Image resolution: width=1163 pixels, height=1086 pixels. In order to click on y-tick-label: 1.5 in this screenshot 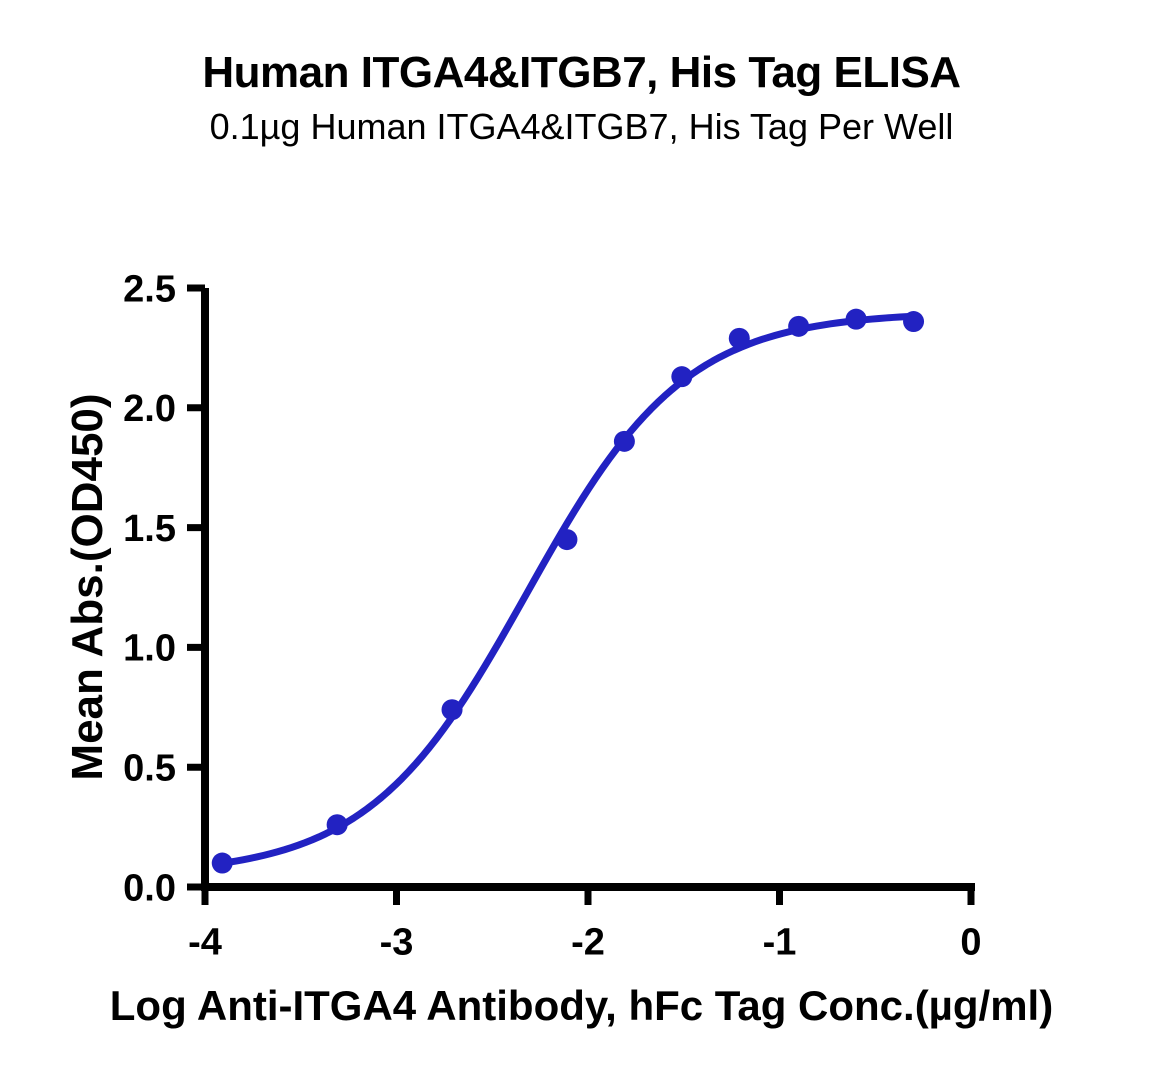, I will do `click(149, 529)`.